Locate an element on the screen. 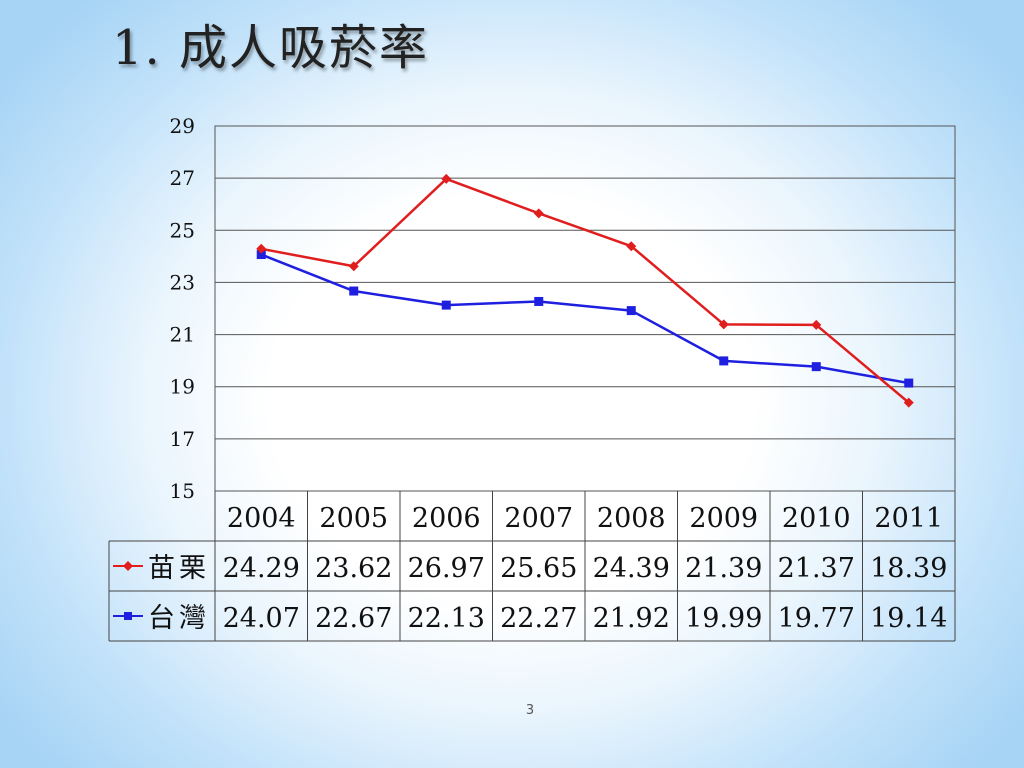 The width and height of the screenshot is (1024, 768). series-line is located at coordinates (584, 319).